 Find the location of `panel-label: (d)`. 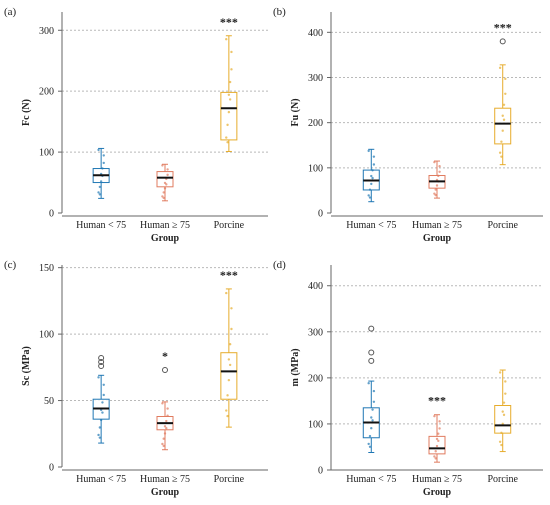

panel-label: (d) is located at coordinates (279, 265).